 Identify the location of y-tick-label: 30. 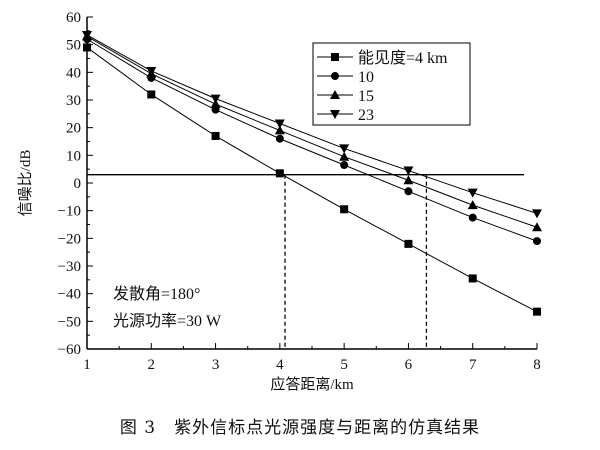
(73, 101).